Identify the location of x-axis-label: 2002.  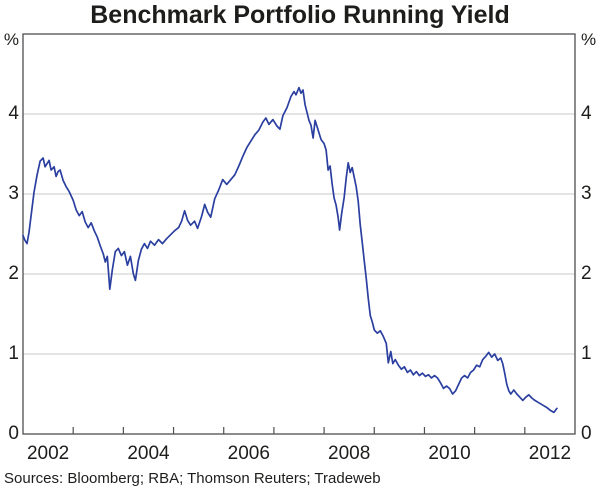
(48, 453).